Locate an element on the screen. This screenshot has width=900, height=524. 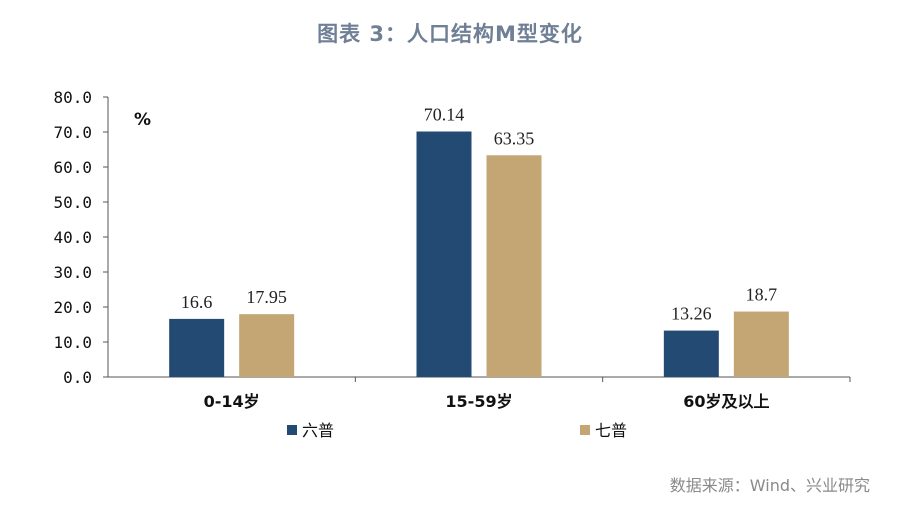
data-label: 17.95 is located at coordinates (266, 297).